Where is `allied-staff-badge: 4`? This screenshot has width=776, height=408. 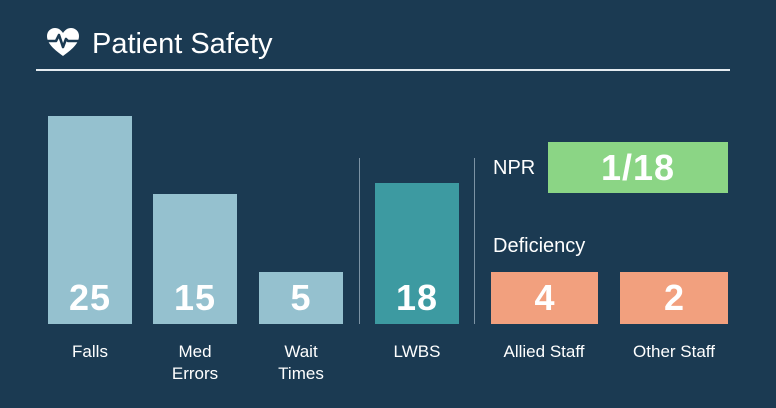
allied-staff-badge: 4 is located at coordinates (544, 298).